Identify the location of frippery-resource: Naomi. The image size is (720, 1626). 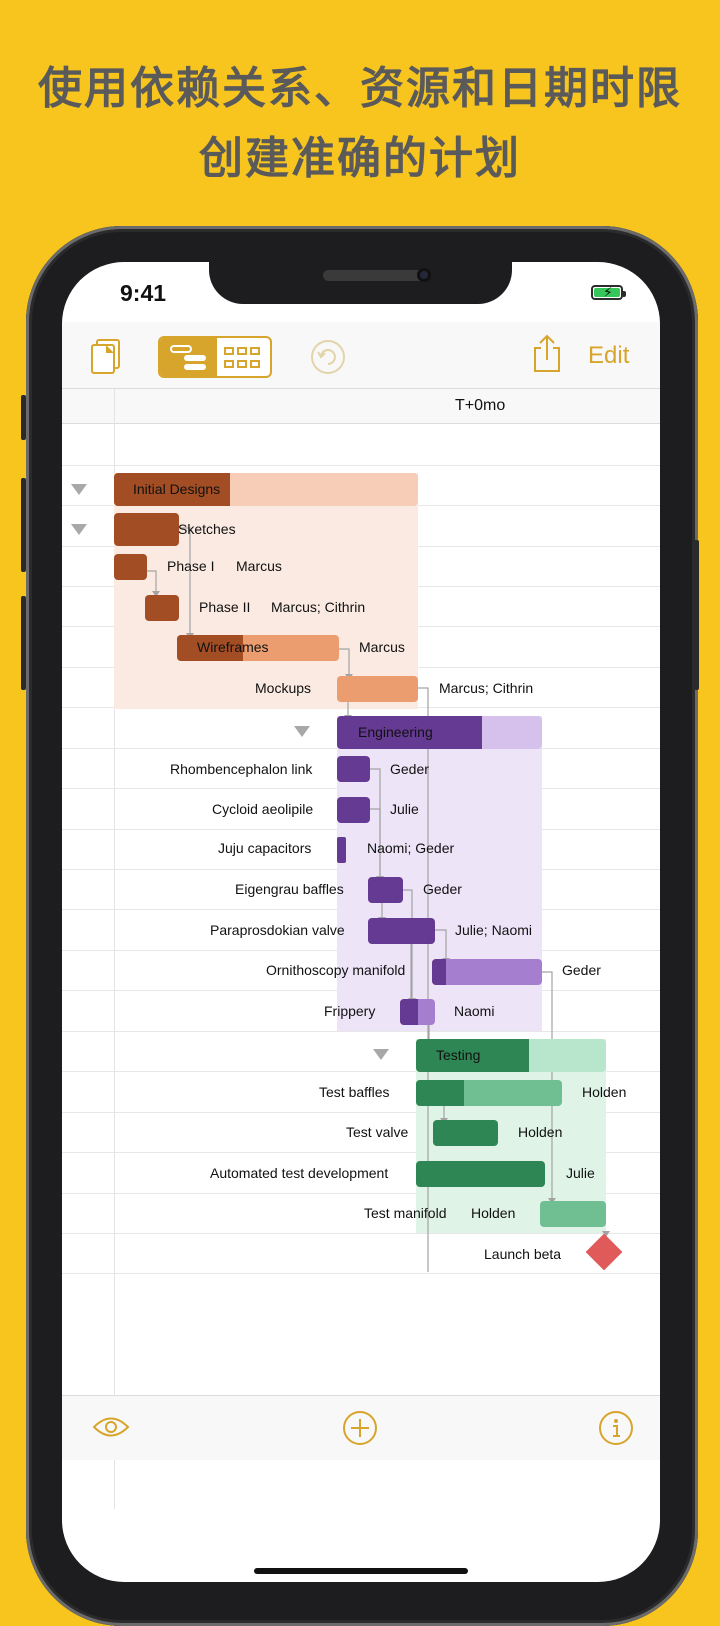
(474, 1011).